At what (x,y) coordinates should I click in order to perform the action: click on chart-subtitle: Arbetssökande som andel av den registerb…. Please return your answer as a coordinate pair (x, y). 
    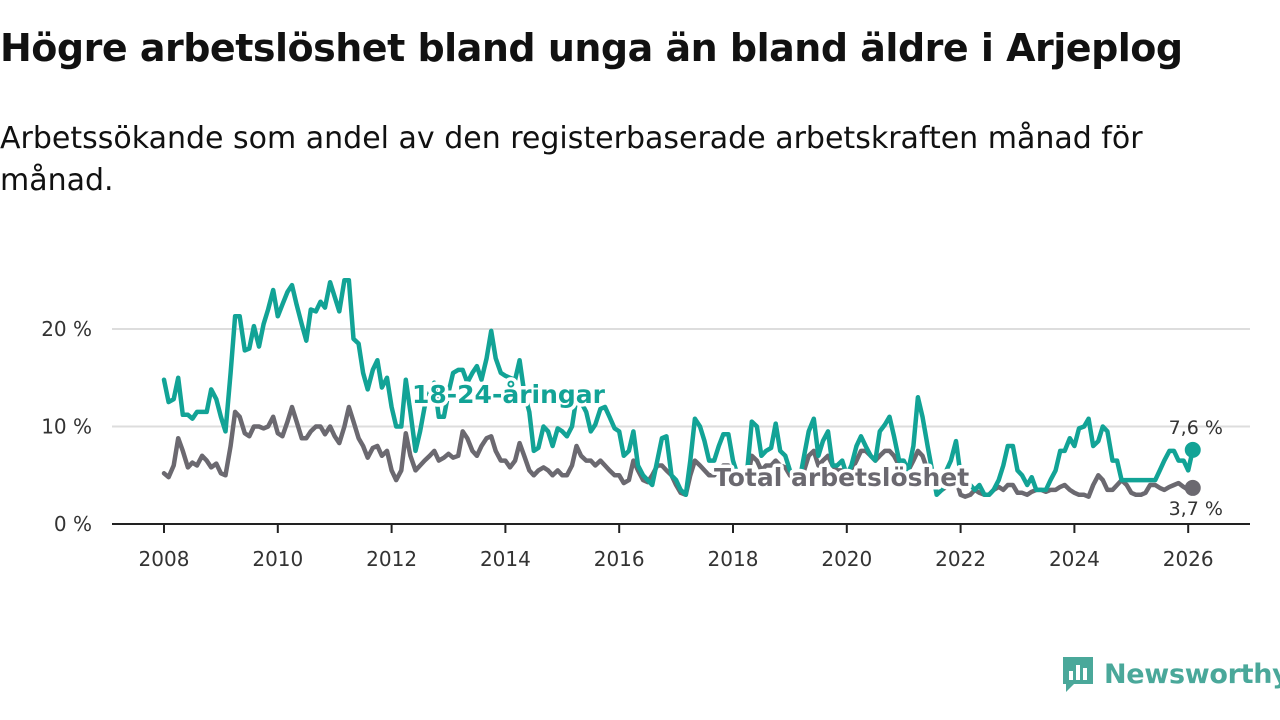
    Looking at the image, I should click on (571, 159).